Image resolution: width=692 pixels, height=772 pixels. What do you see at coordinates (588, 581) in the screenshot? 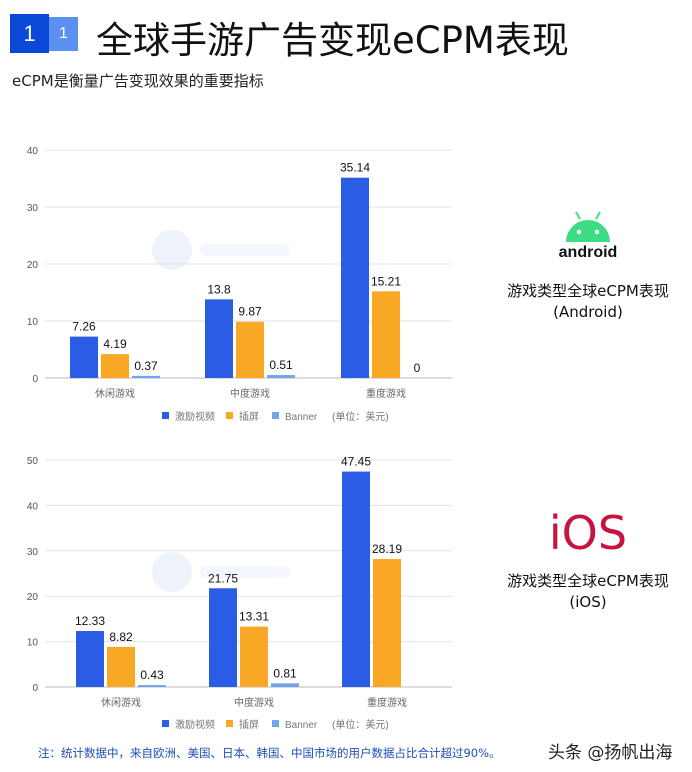
I see `ios-caption-line1: 游戏类型全球eCPM表现` at bounding box center [588, 581].